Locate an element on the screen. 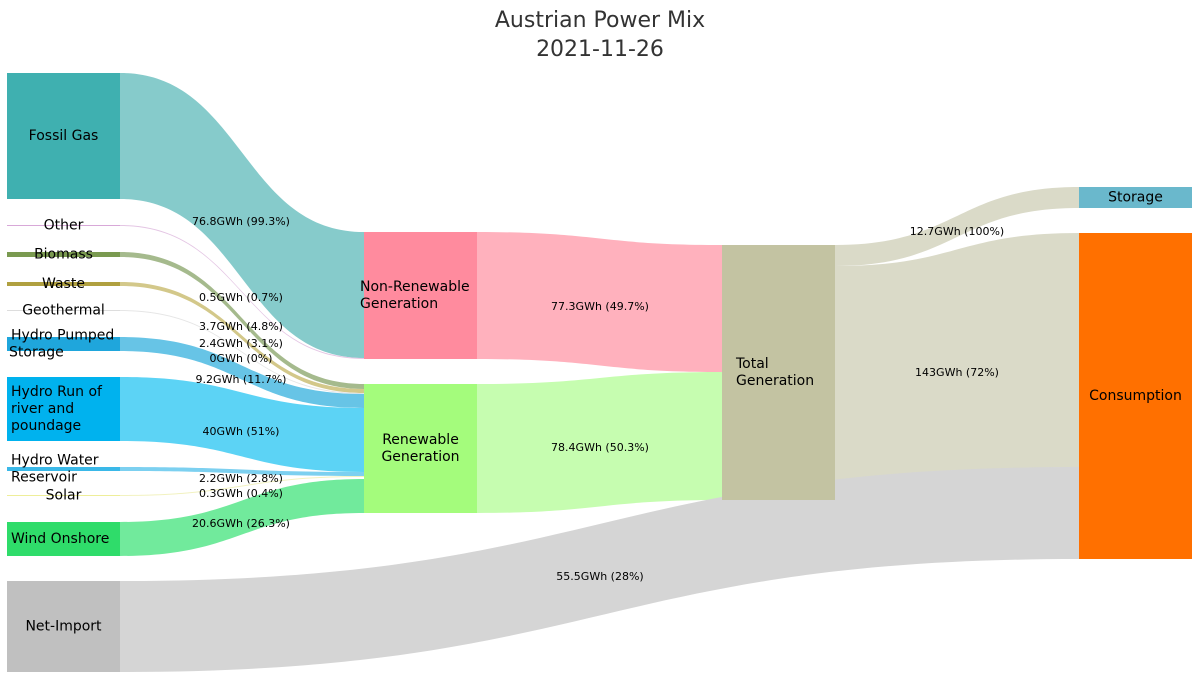  sankey-node-label-line: Consumption is located at coordinates (1135, 396).